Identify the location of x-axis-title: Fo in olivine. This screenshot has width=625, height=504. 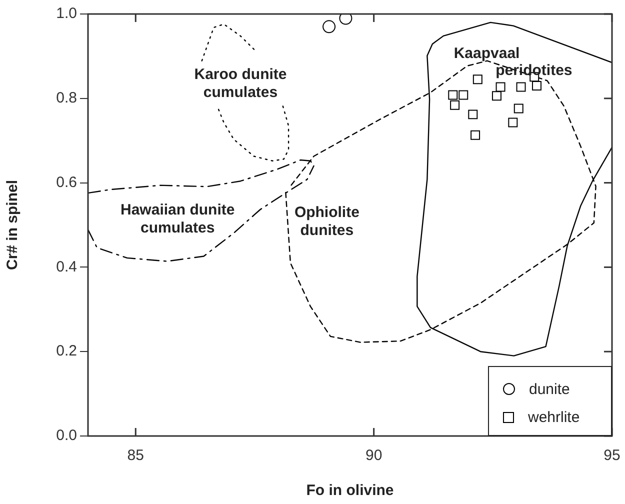
(350, 491).